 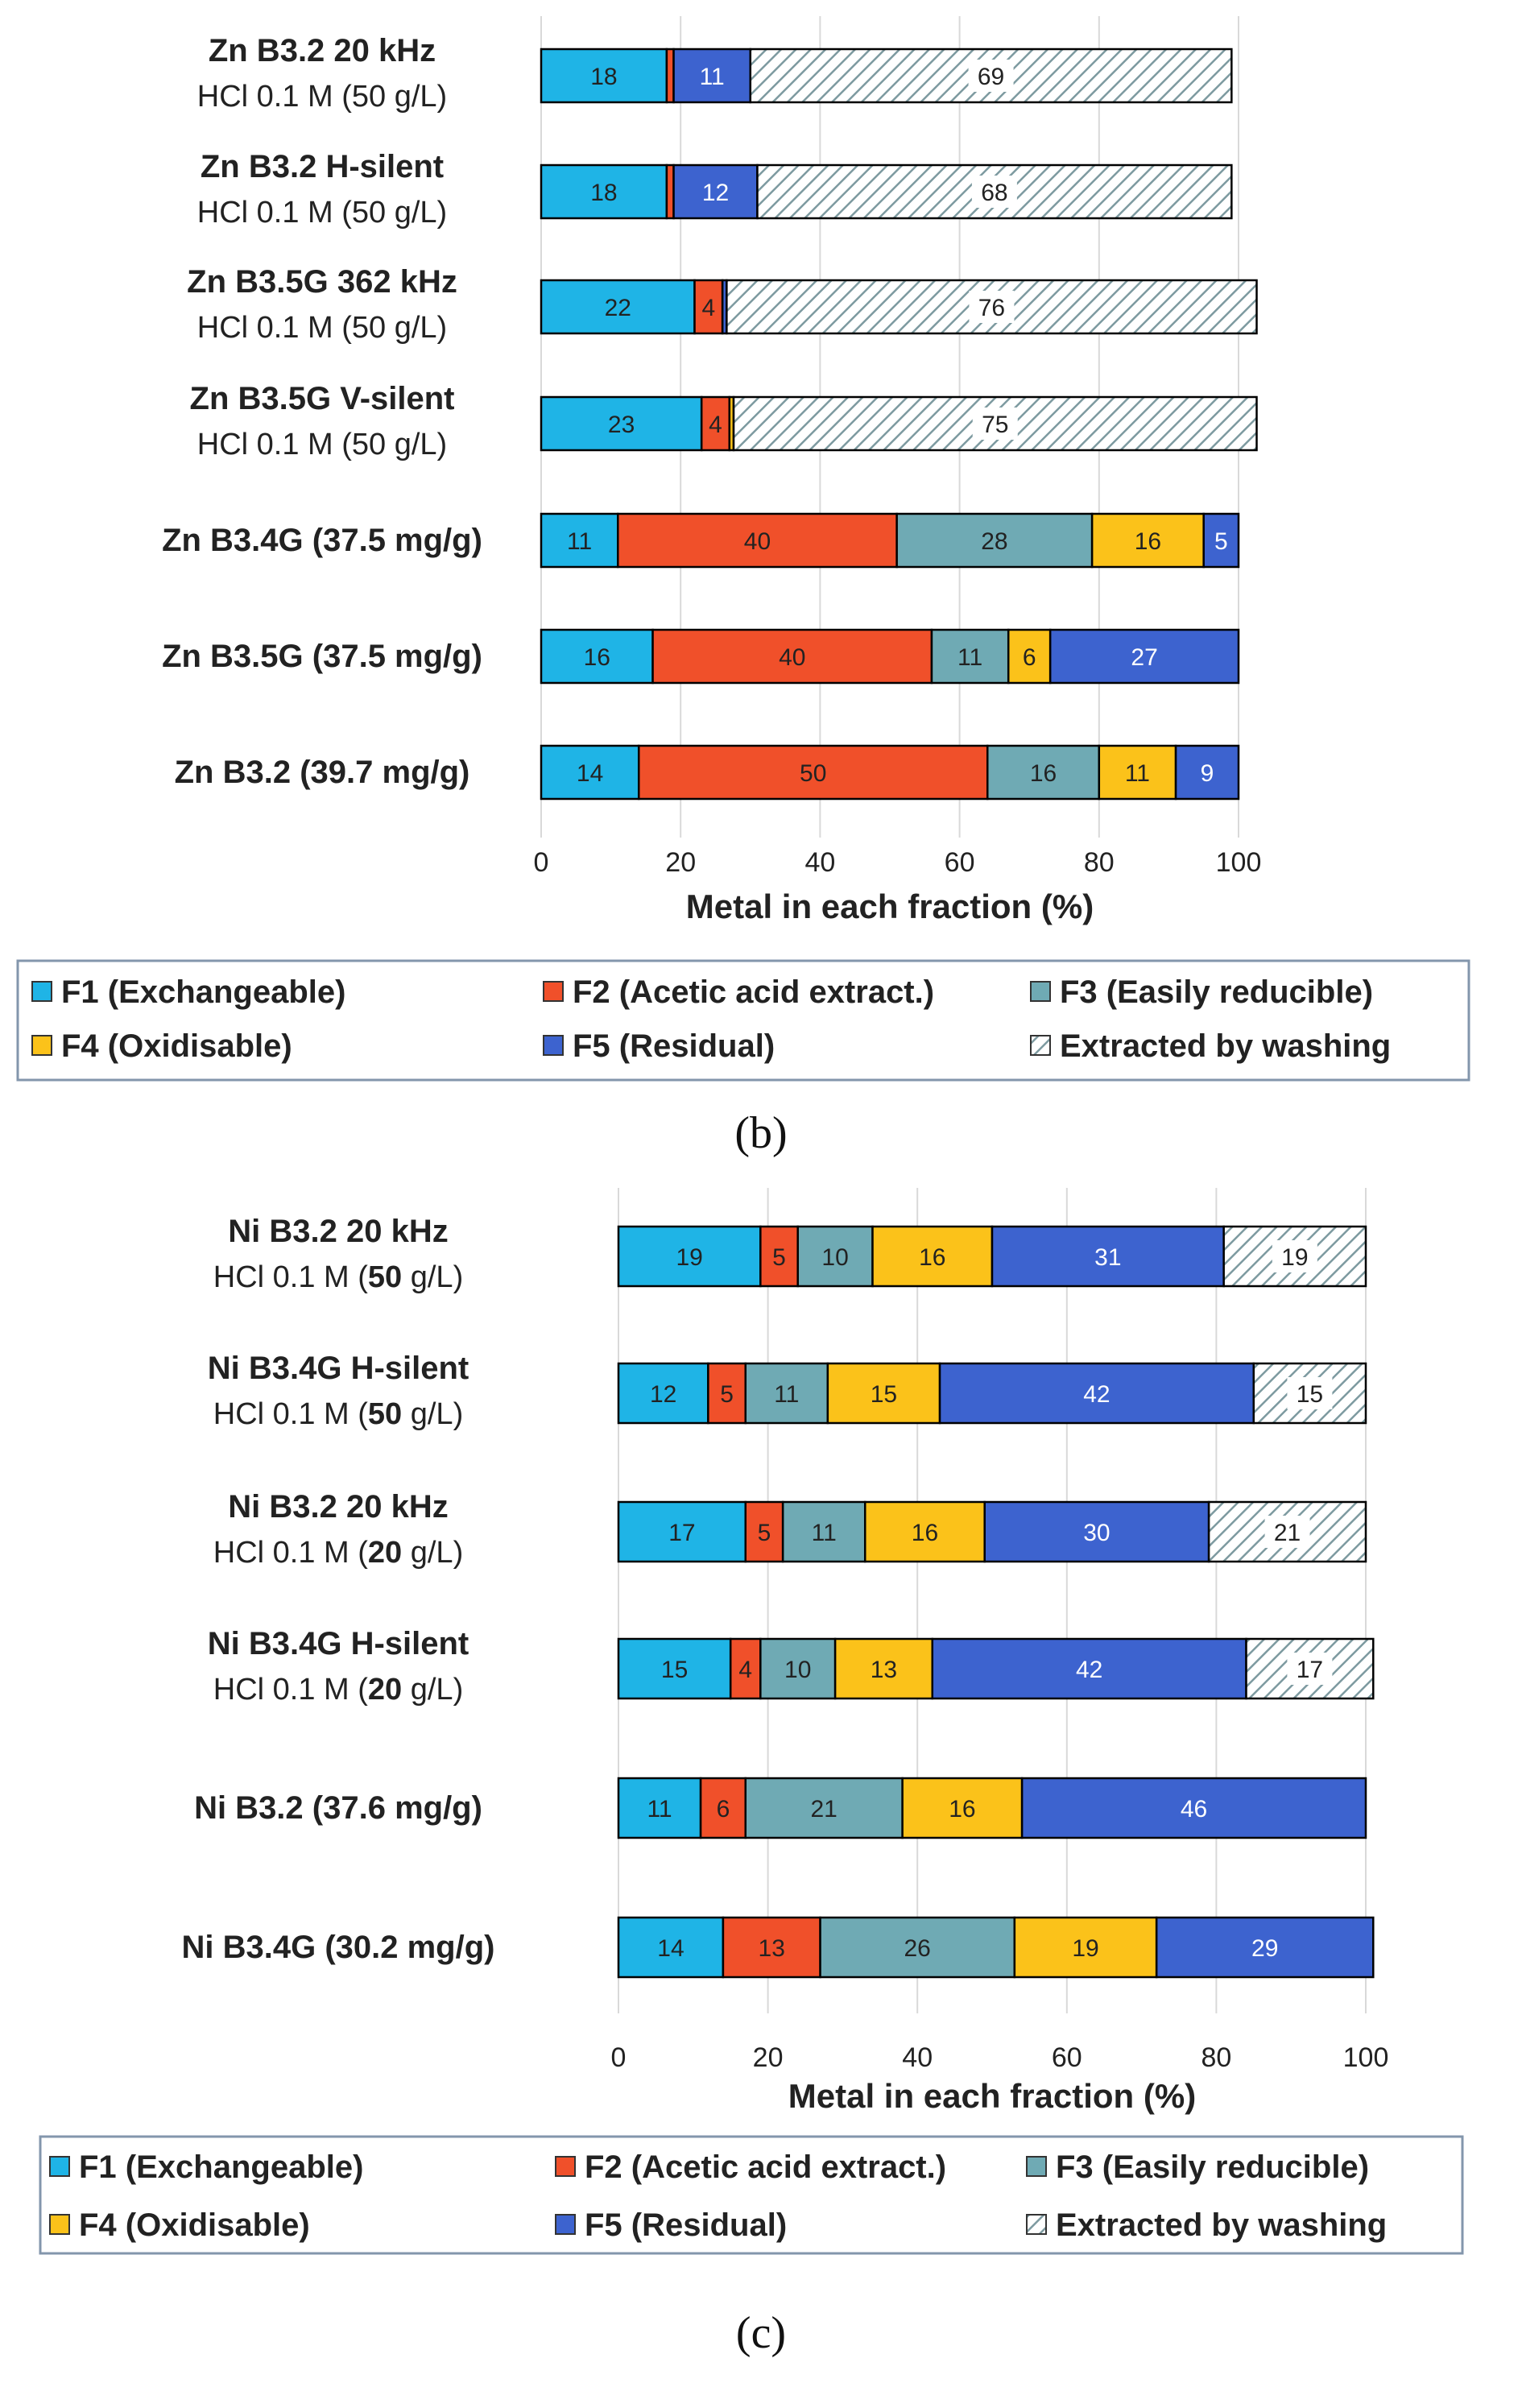 I want to click on legend-swatch-f2, so click(x=553, y=991).